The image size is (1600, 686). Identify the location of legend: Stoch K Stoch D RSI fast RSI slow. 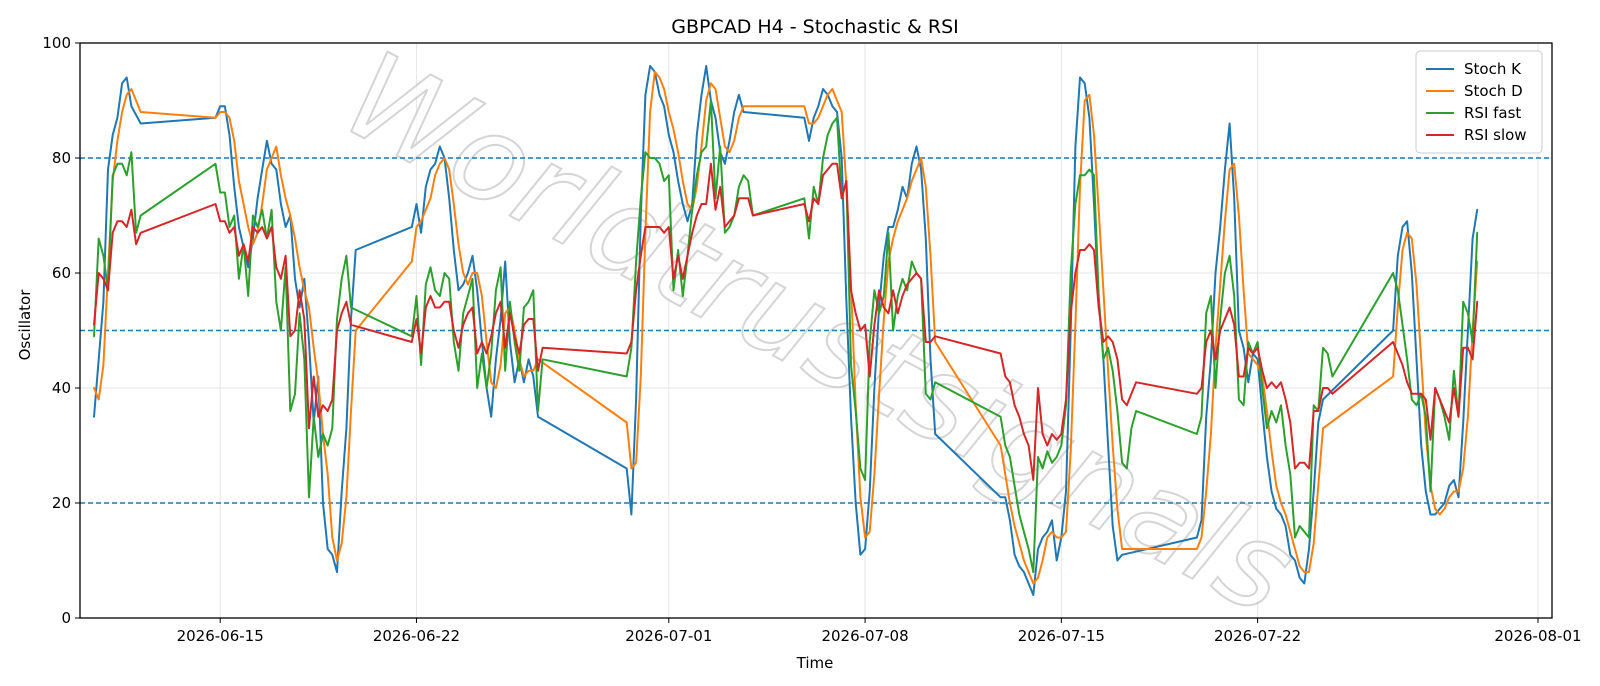
(1479, 102).